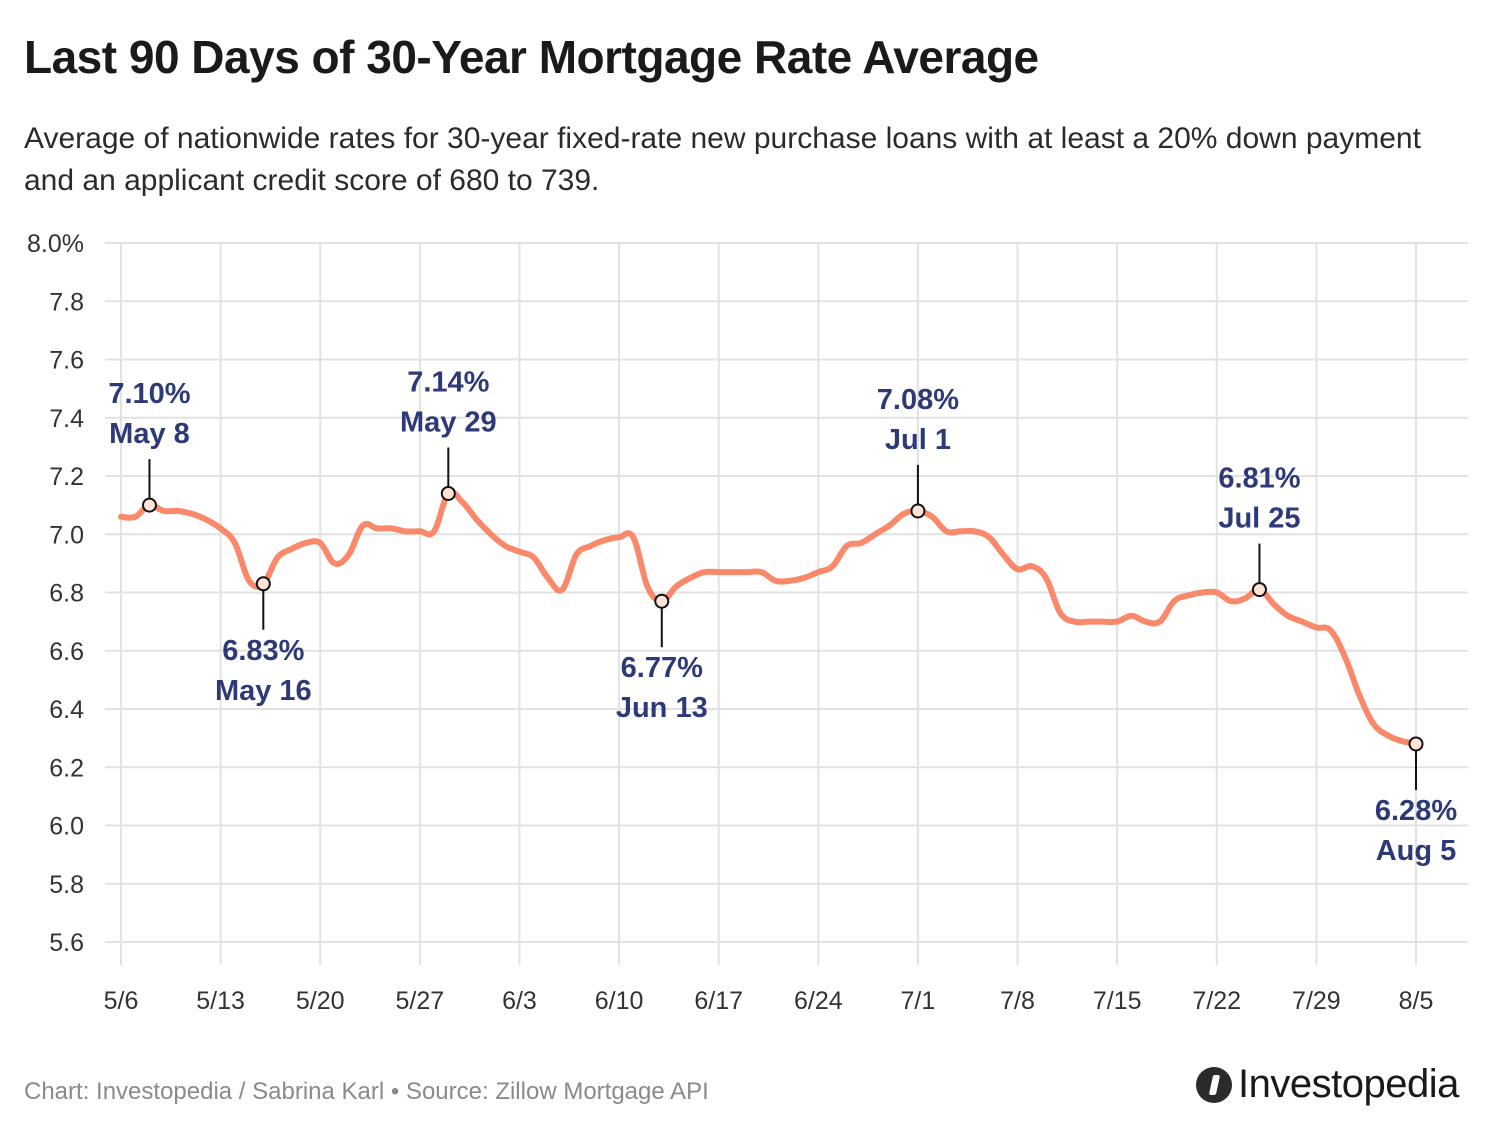 The width and height of the screenshot is (1500, 1142). I want to click on annotation-value-label: 6.28%, so click(1416, 811).